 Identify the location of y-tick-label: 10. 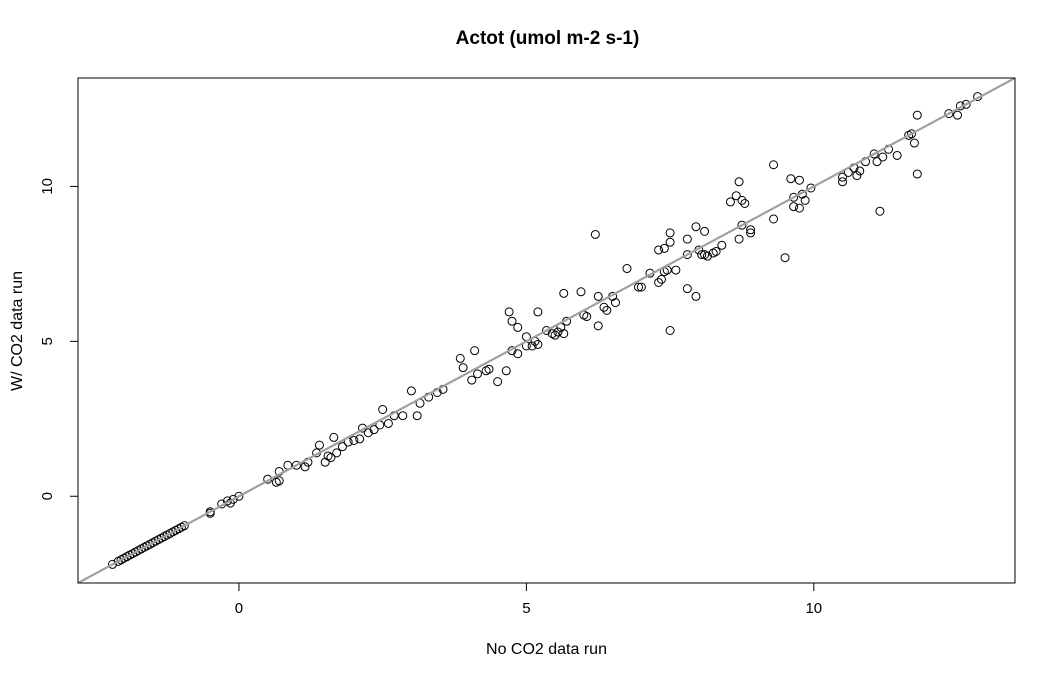
(47, 186).